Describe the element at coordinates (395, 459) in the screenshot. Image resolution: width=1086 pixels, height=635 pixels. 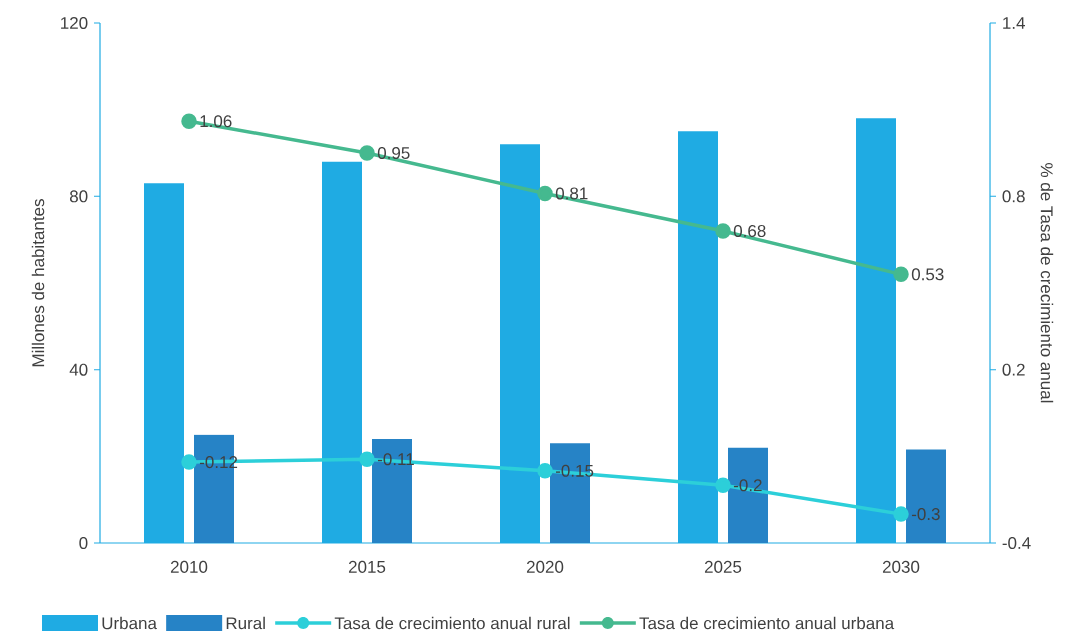
I see `data-label: -0.11` at that location.